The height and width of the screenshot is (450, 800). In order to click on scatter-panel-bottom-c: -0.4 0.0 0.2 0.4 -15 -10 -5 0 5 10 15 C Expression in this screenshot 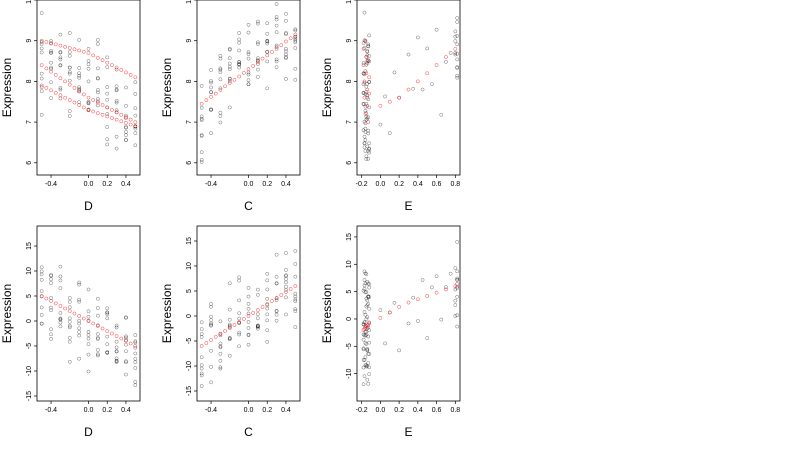, I will do `click(230, 332)`.